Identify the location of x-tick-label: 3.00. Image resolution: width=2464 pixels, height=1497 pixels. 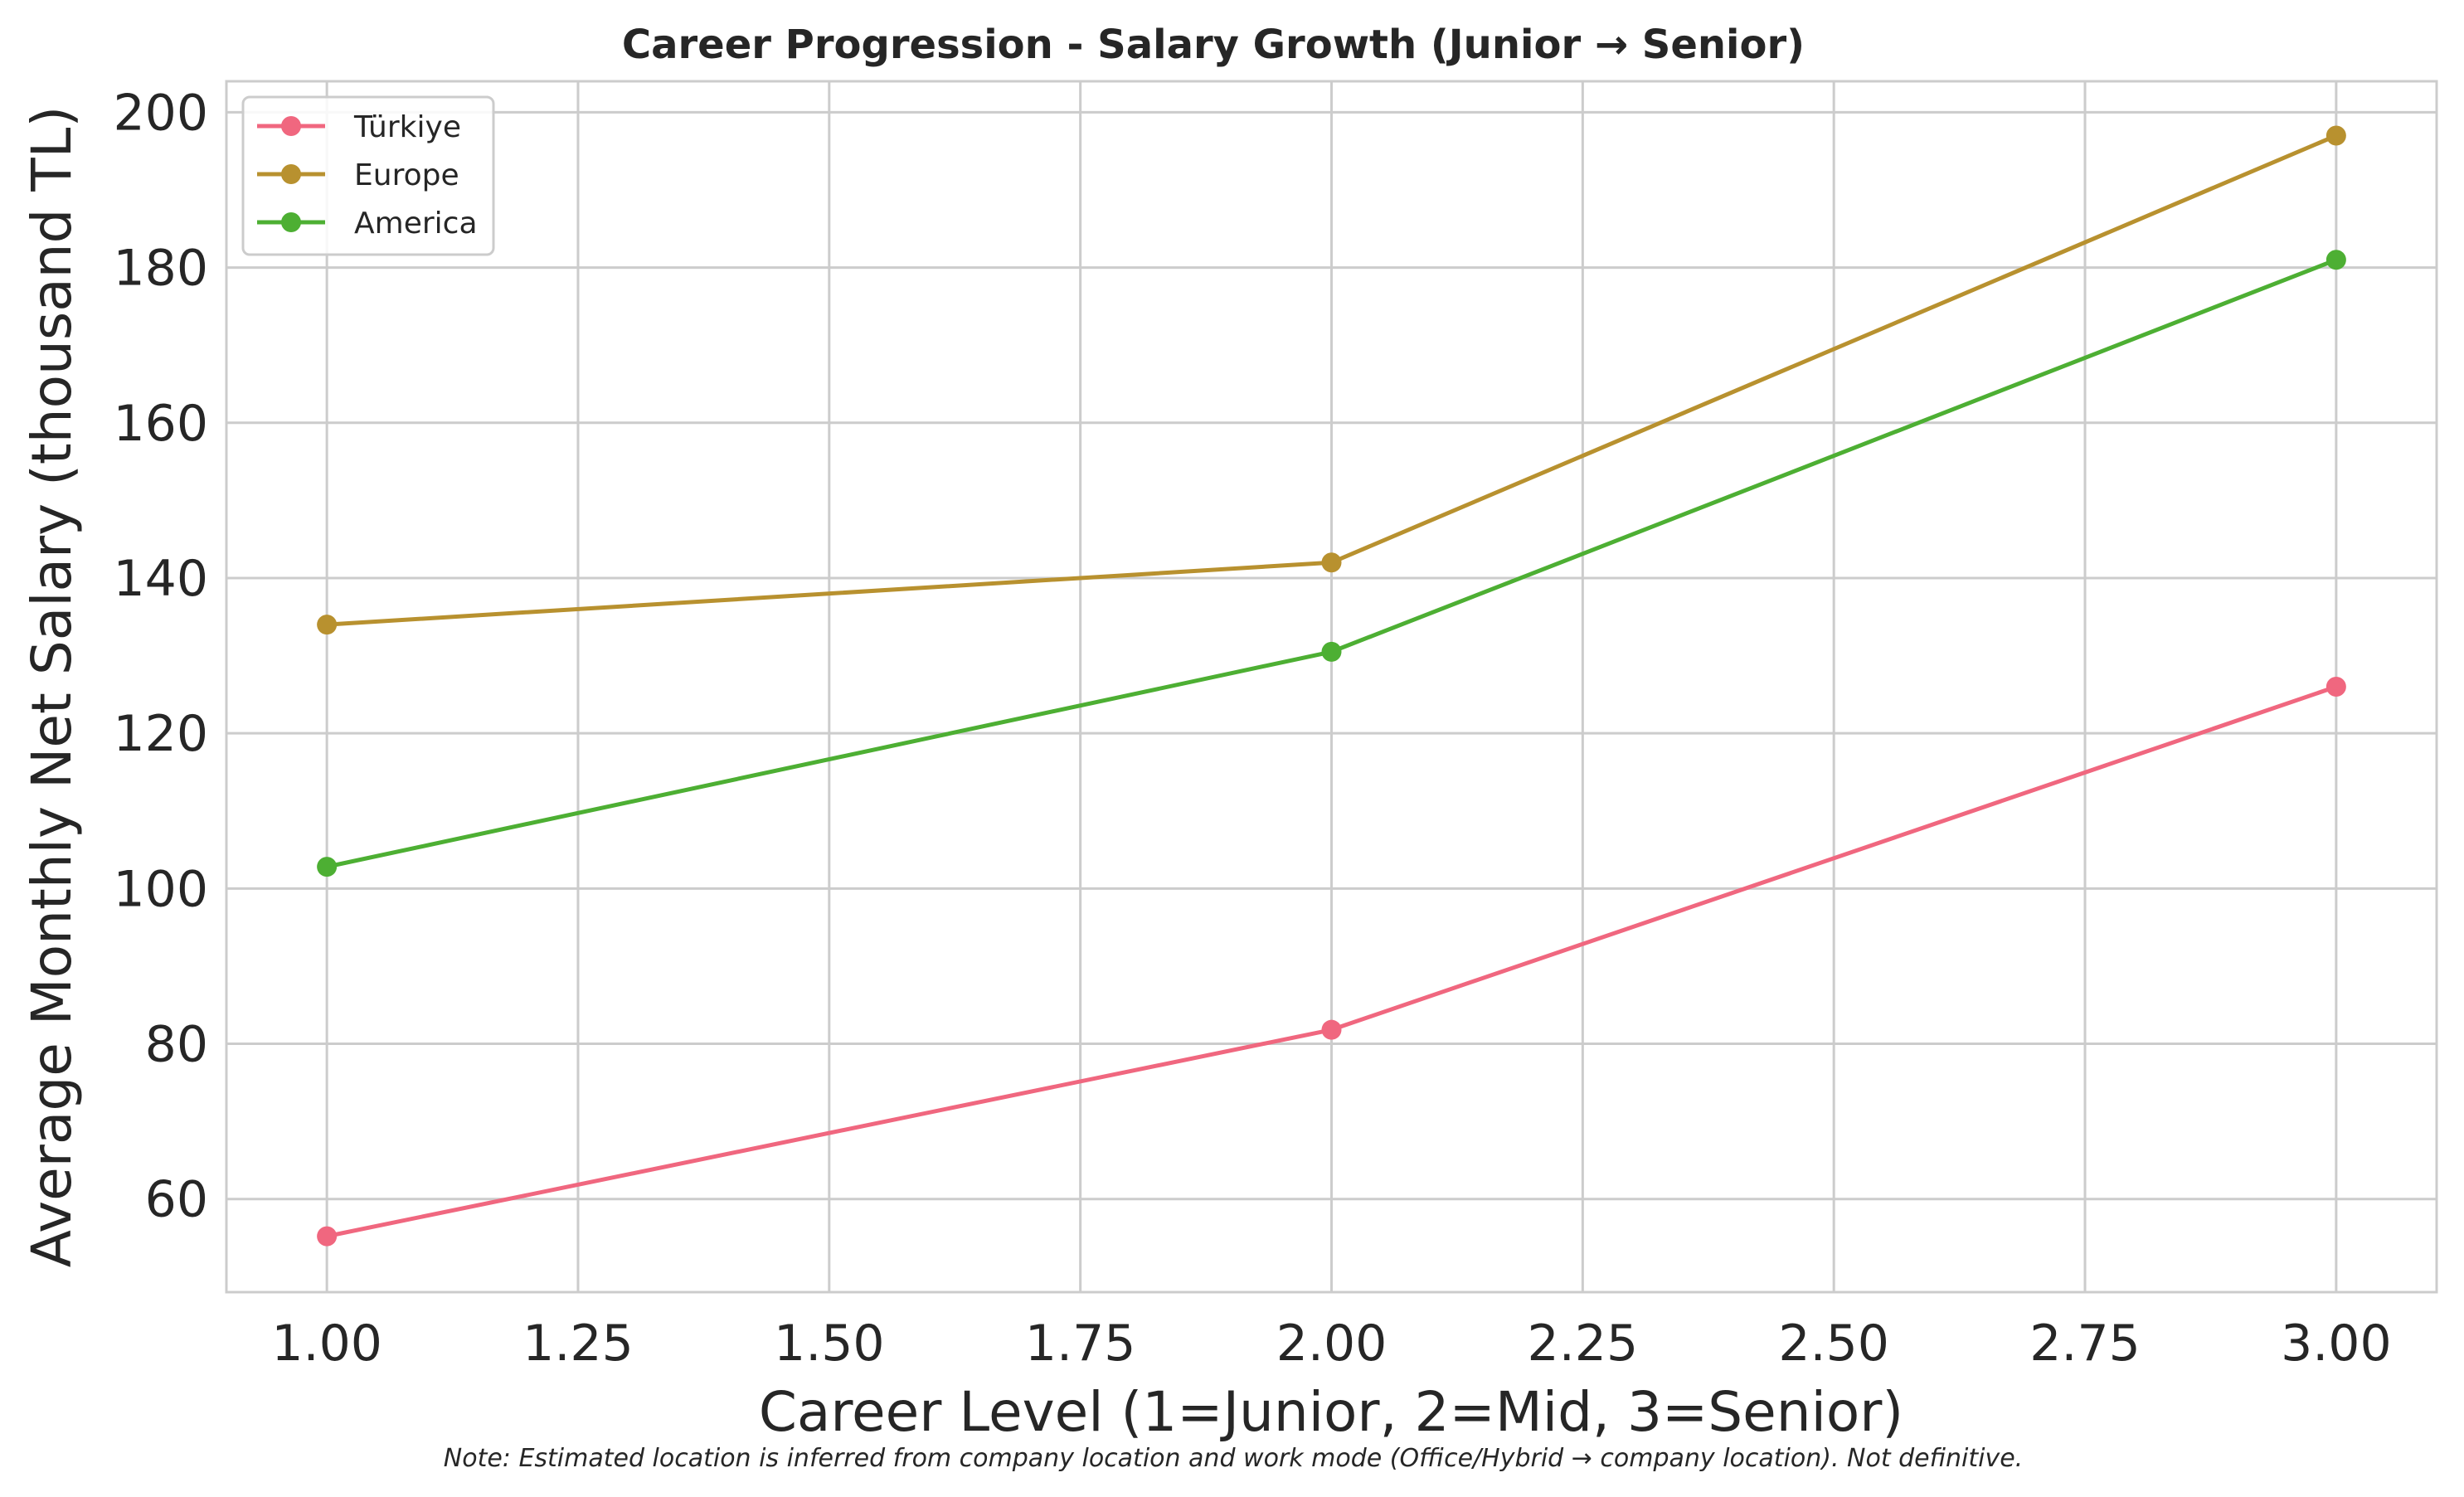
(2337, 1344).